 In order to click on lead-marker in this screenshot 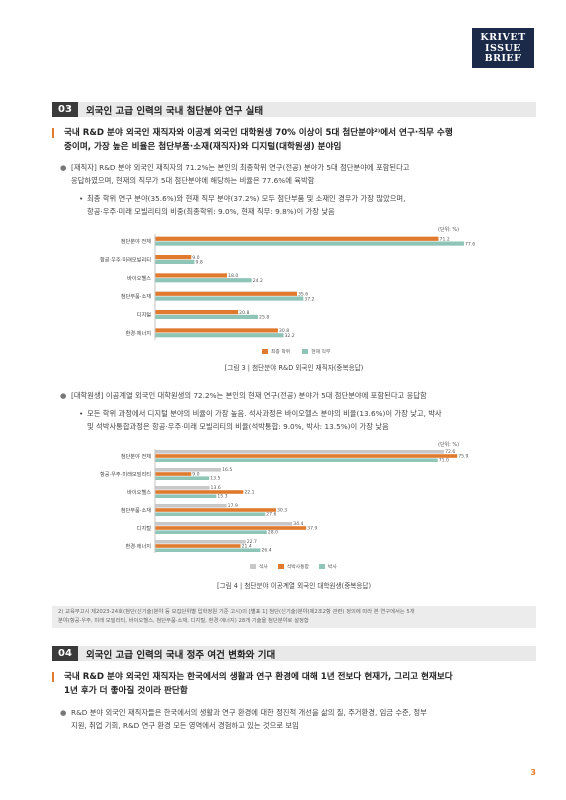, I will do `click(53, 677)`.